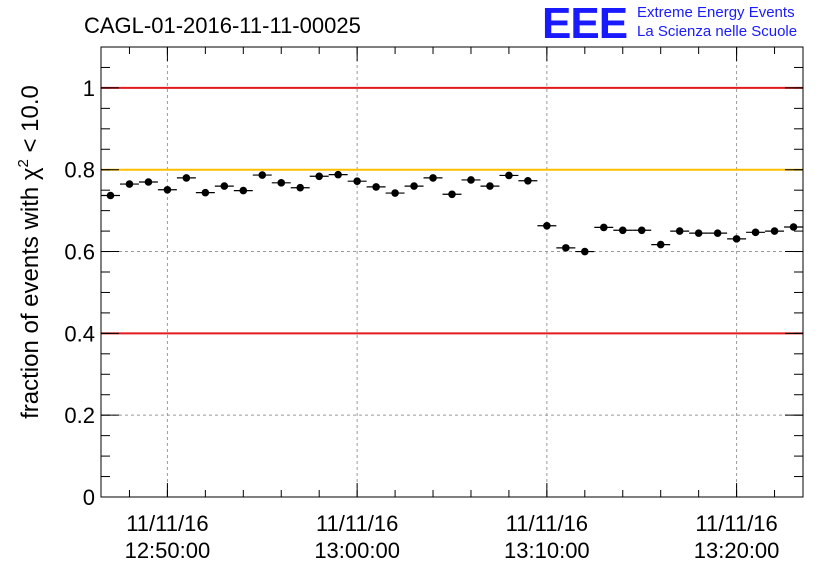 The height and width of the screenshot is (572, 836). I want to click on x-tick-label-time: 13:00:00, so click(357, 550).